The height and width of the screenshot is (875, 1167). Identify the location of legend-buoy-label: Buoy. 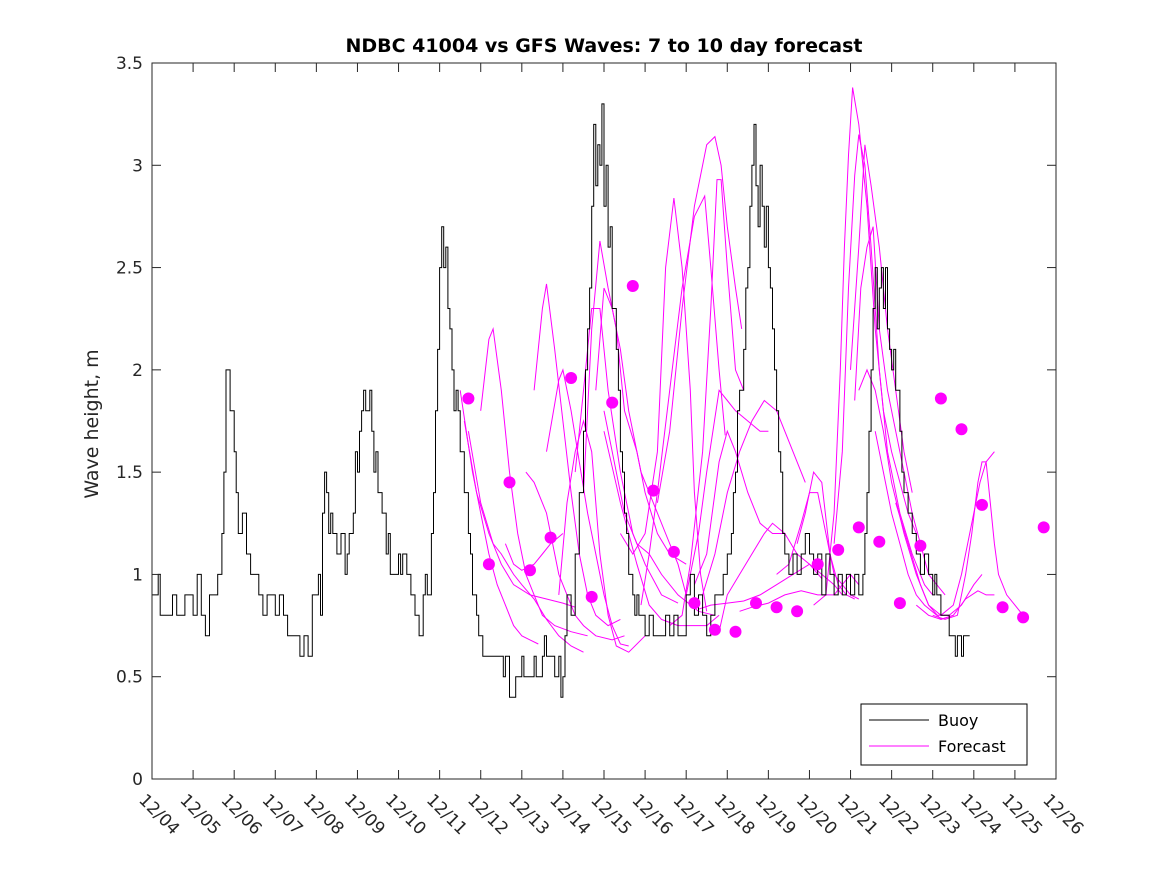
(958, 720).